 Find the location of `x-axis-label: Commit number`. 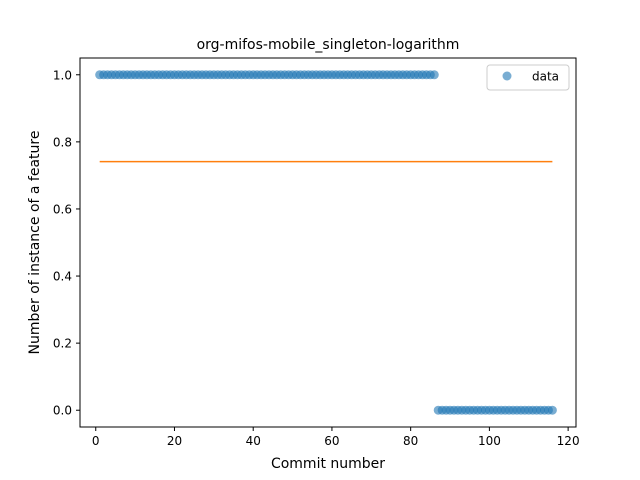

x-axis-label: Commit number is located at coordinates (328, 464).